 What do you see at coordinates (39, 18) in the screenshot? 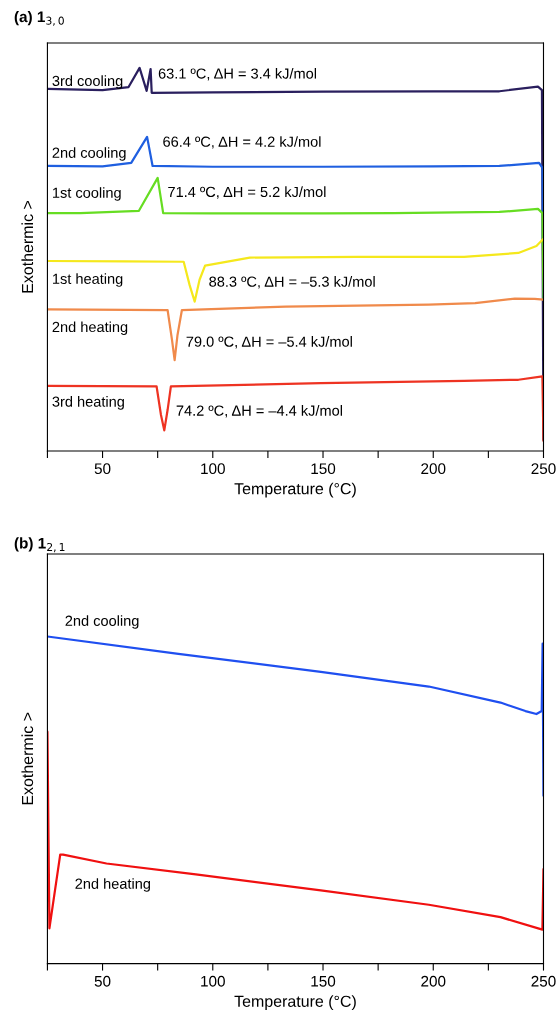
I see `chart-title: (a) 1$_{3,0}$` at bounding box center [39, 18].